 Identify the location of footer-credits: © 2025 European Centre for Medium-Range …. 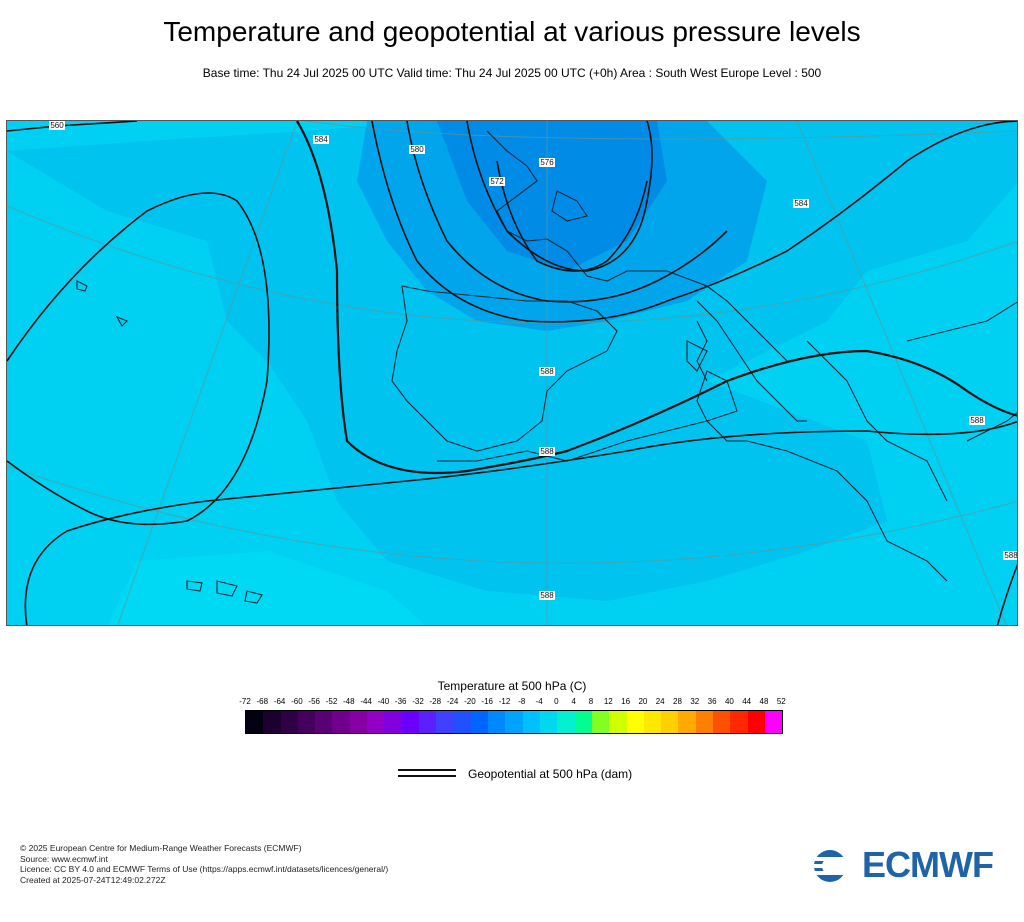
(204, 864).